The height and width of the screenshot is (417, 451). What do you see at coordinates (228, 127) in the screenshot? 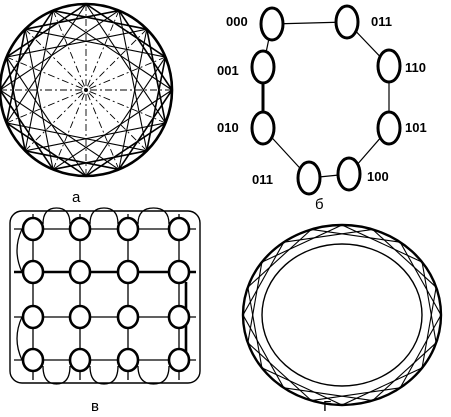
I see `node-label-010: 010` at bounding box center [228, 127].